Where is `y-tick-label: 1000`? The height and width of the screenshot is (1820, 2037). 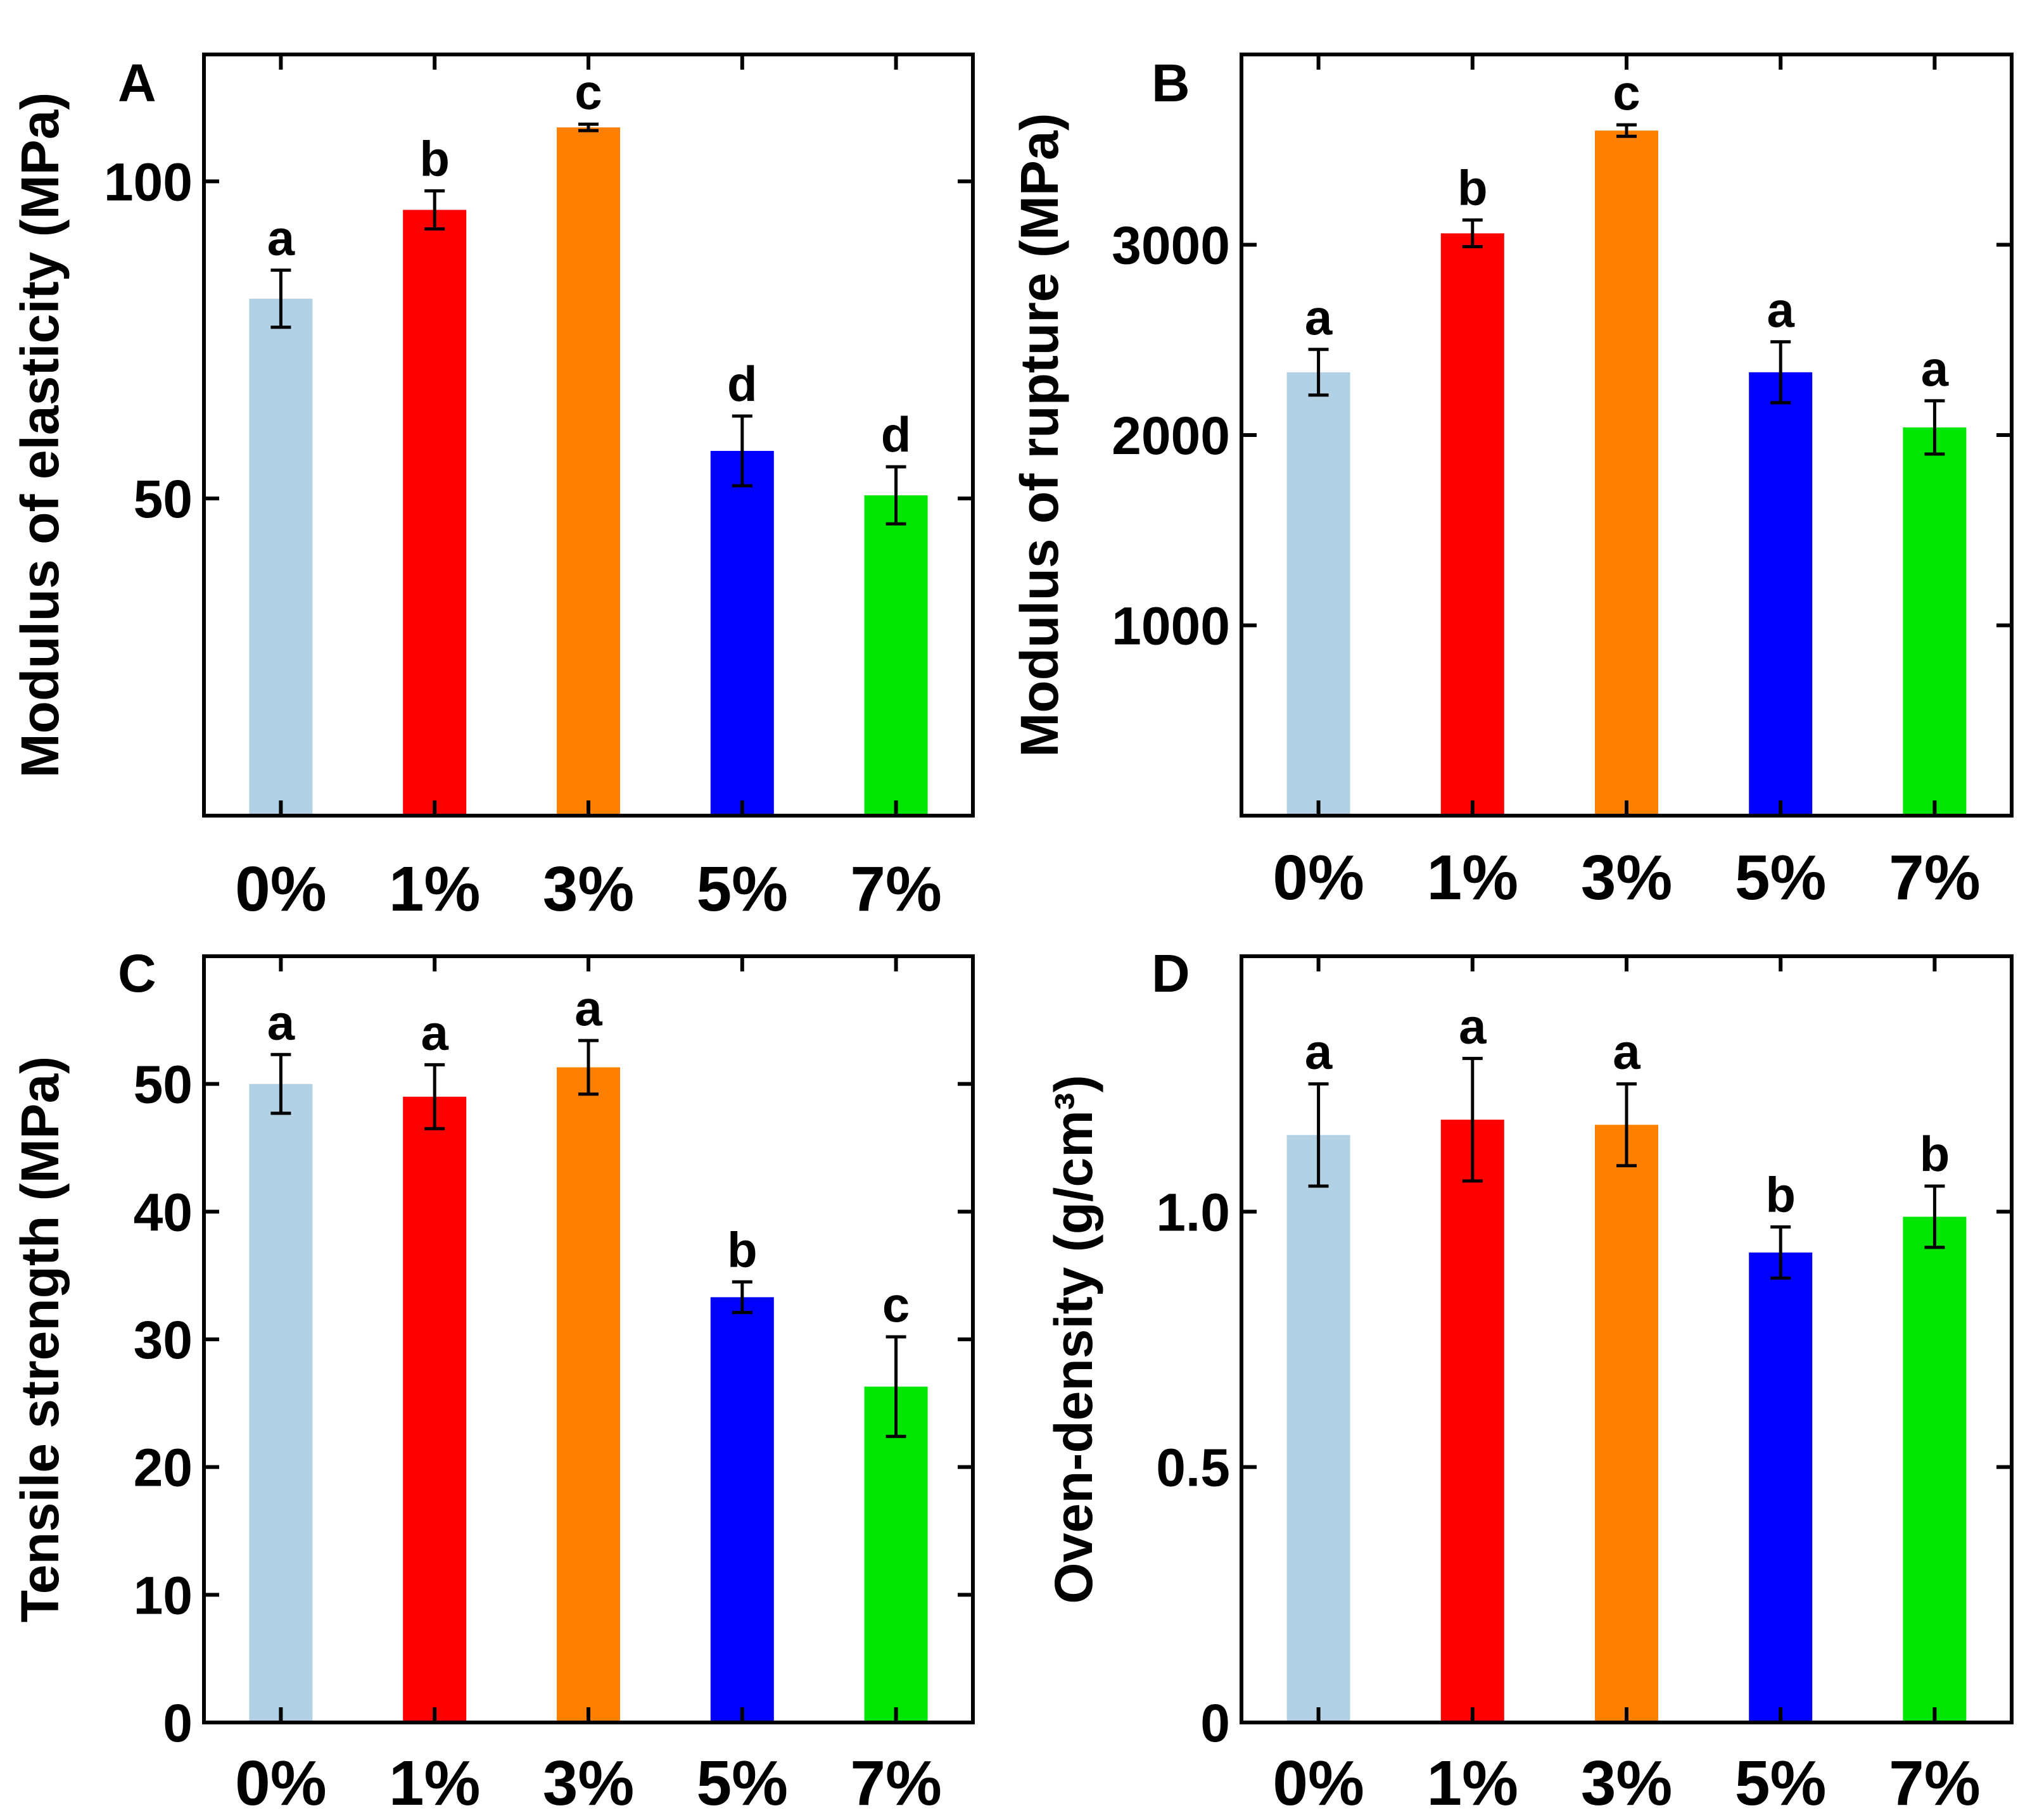 y-tick-label: 1000 is located at coordinates (1171, 626).